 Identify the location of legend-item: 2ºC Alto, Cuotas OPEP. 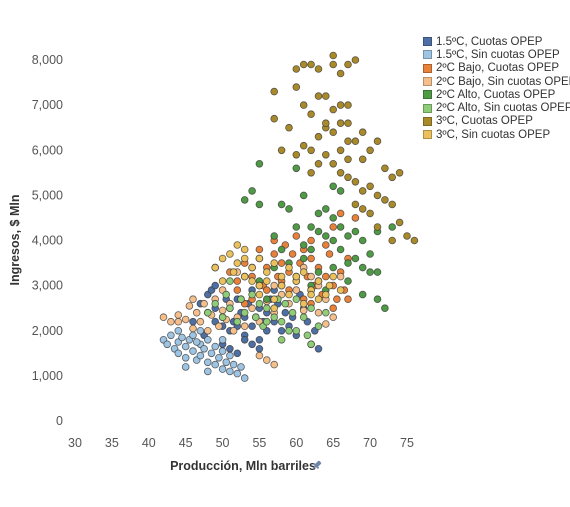
(496, 94).